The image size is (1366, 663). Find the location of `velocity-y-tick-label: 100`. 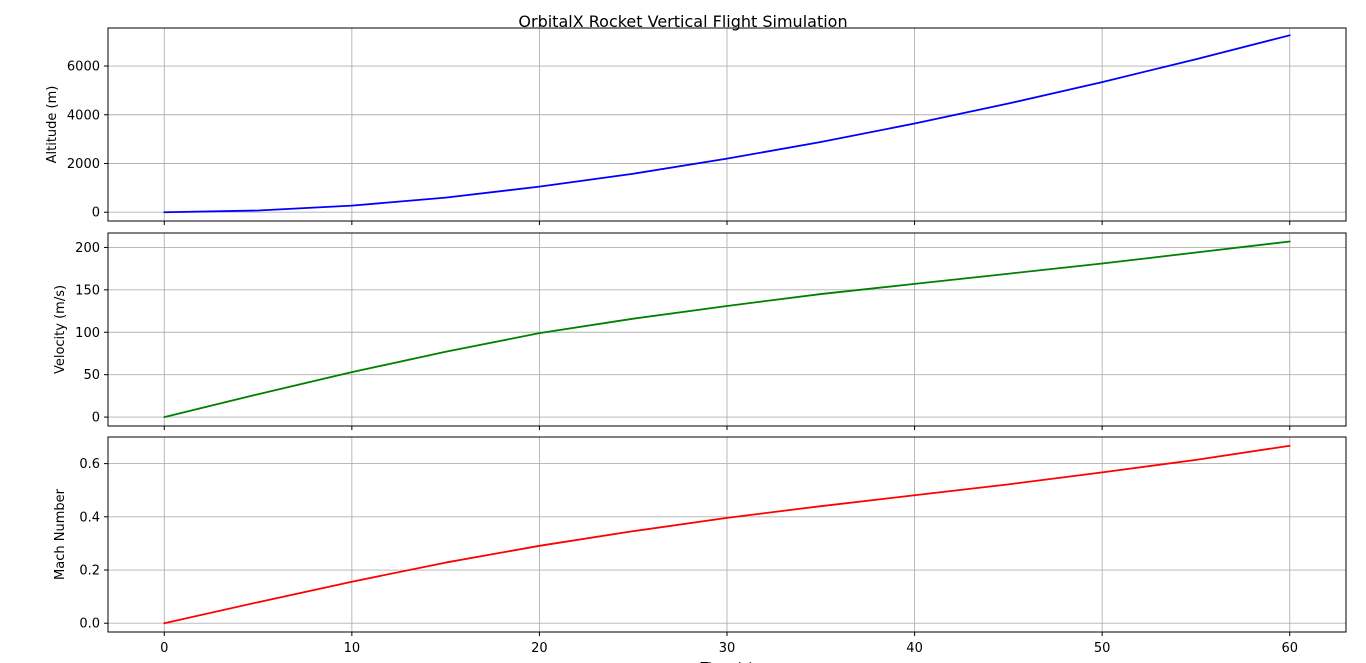

velocity-y-tick-label: 100 is located at coordinates (87, 333).